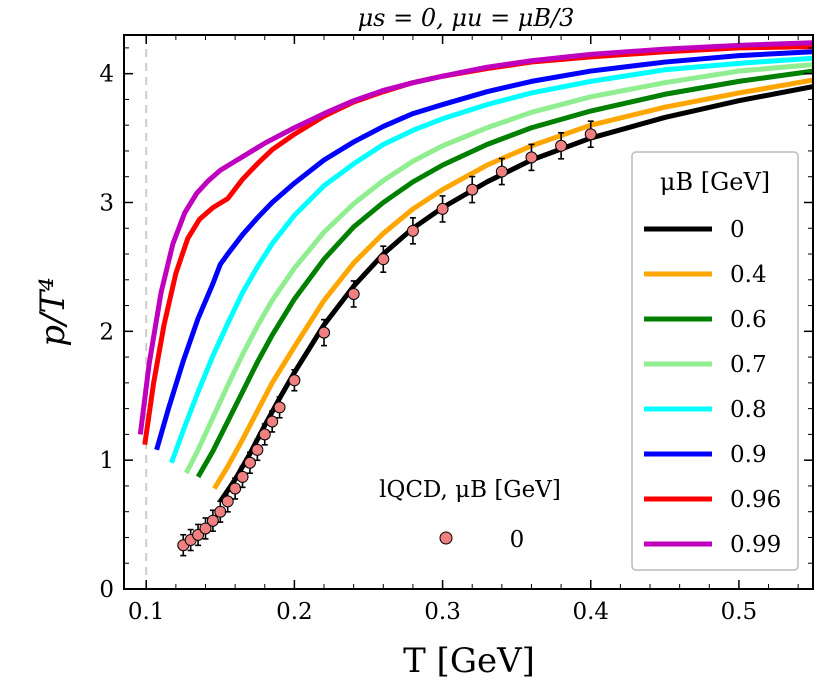 The width and height of the screenshot is (830, 692). I want to click on x-tick-label: 0.4, so click(590, 612).